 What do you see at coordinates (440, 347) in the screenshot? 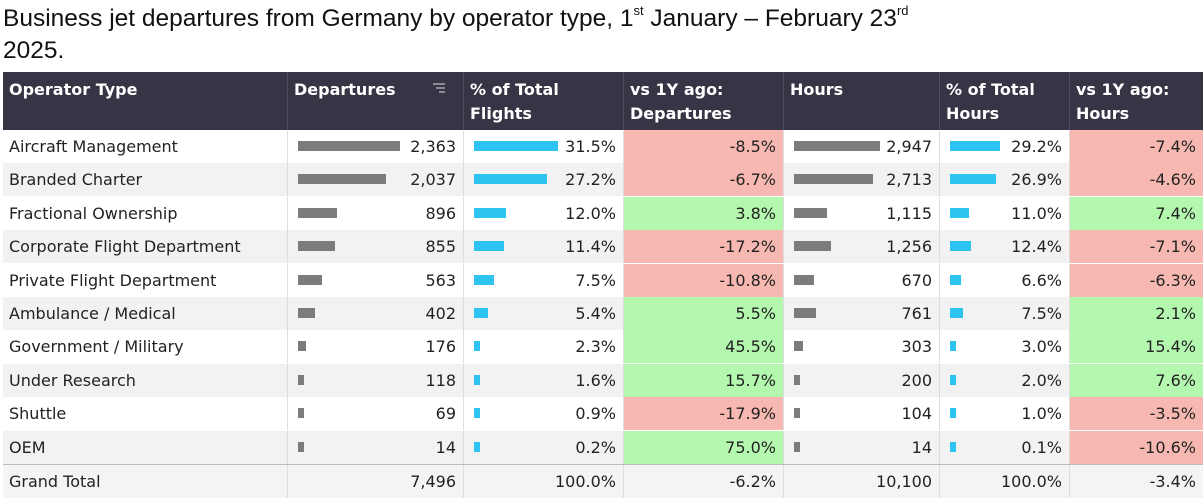
I see `departures-value: 176` at bounding box center [440, 347].